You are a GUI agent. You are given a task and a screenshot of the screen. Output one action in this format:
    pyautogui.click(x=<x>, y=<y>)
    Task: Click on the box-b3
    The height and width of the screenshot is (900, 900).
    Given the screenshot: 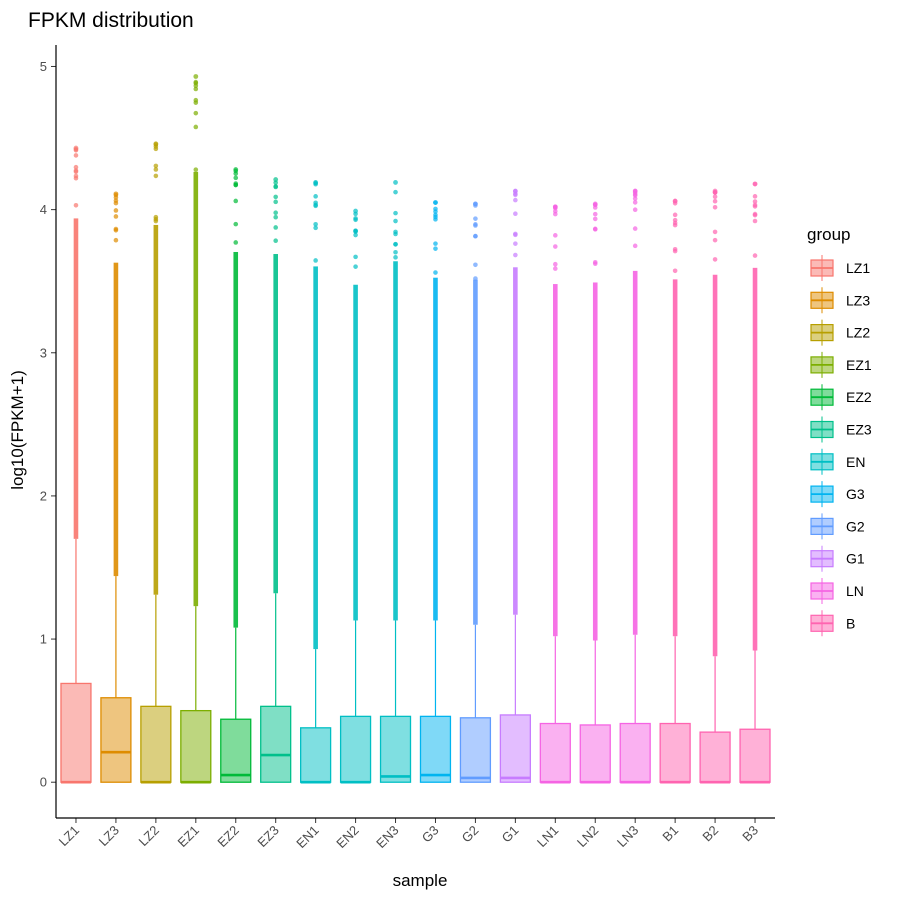 What is the action you would take?
    pyautogui.click(x=755, y=482)
    